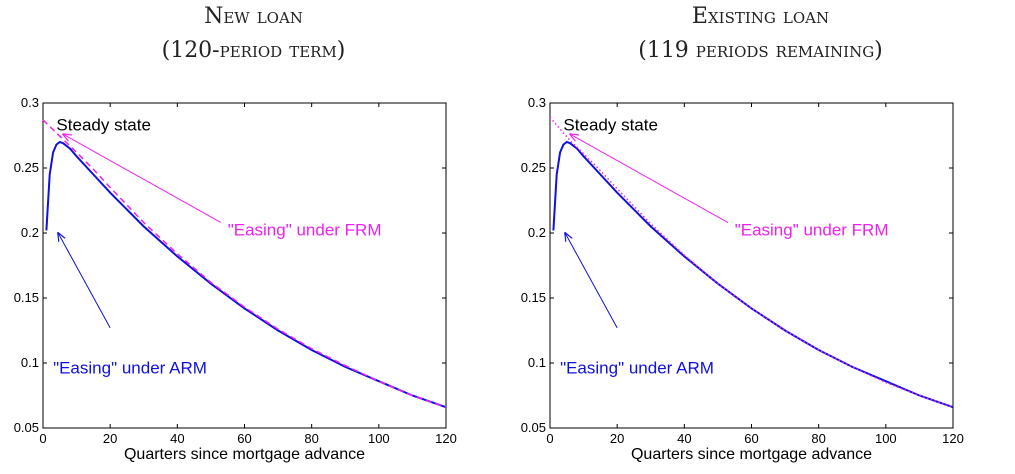 The image size is (1015, 474). Describe the element at coordinates (253, 50) in the screenshot. I see `chart-title-line2: (120-period term)` at that location.